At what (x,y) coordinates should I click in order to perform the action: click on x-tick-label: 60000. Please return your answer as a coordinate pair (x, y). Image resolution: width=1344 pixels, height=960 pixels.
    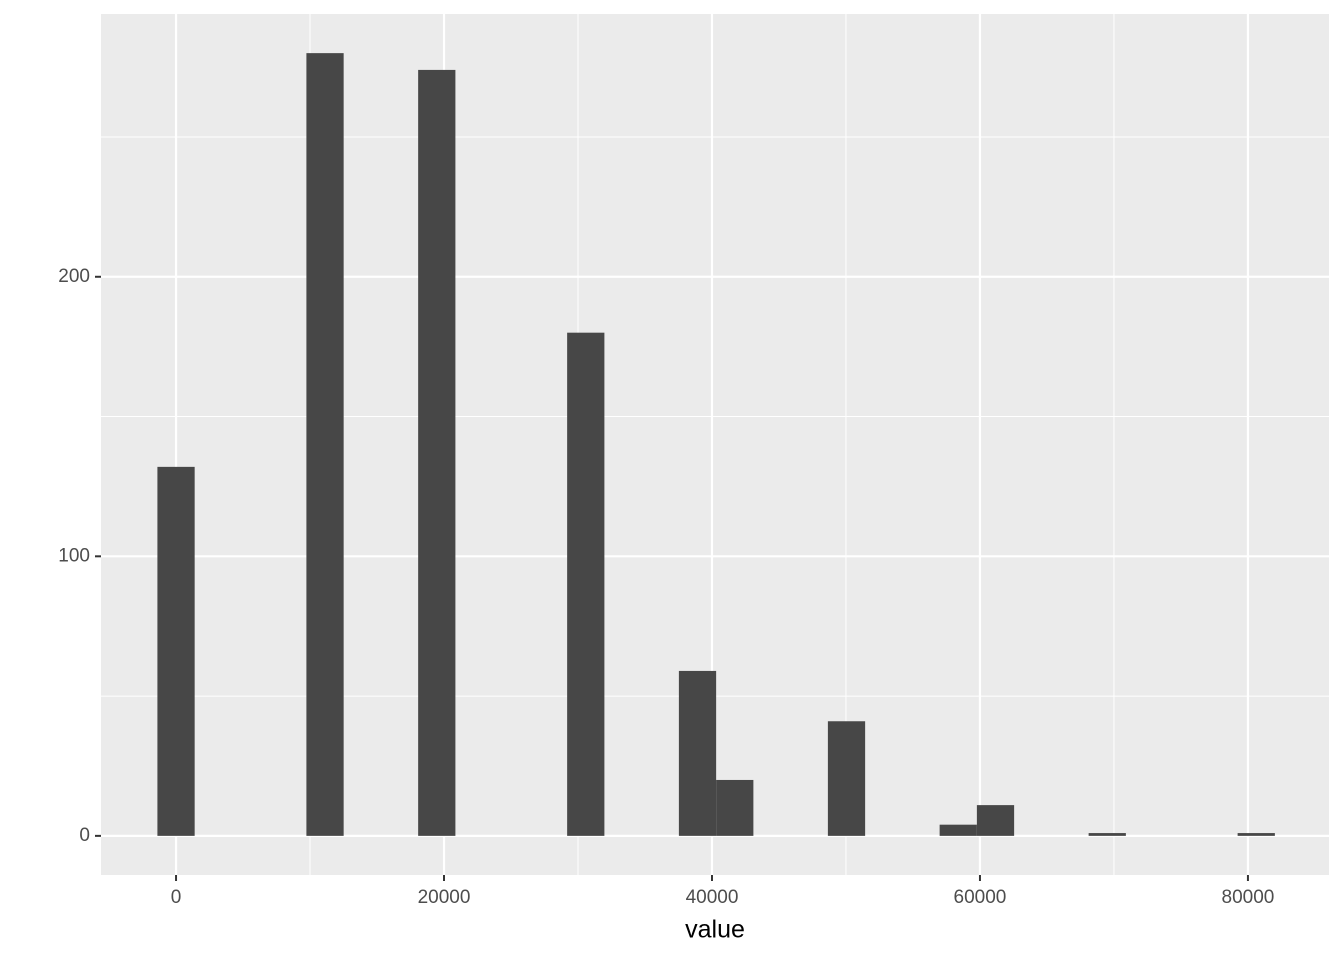
    Looking at the image, I should click on (980, 897).